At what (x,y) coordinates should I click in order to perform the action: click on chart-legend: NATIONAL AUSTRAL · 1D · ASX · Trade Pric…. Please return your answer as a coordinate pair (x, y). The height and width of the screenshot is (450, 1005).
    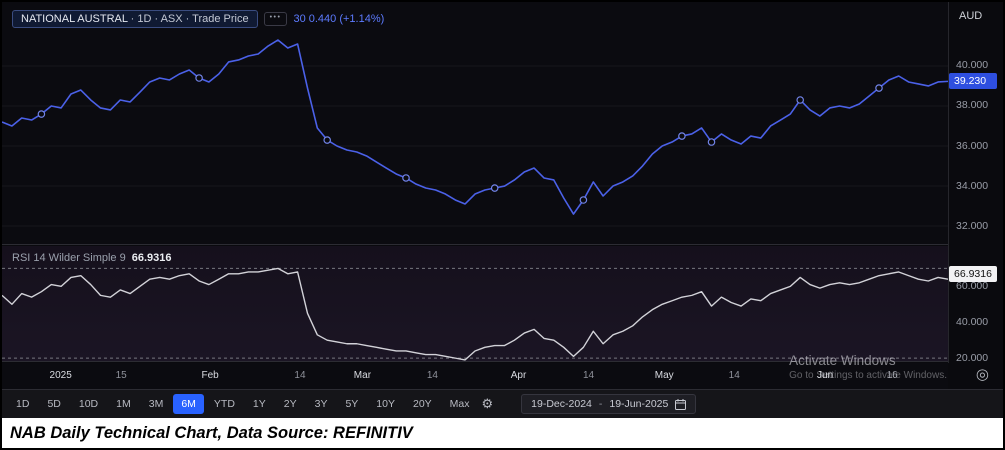
    Looking at the image, I should click on (198, 19).